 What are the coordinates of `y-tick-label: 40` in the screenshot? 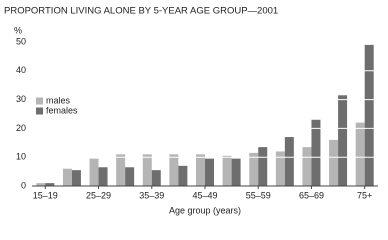 It's located at (21, 70).